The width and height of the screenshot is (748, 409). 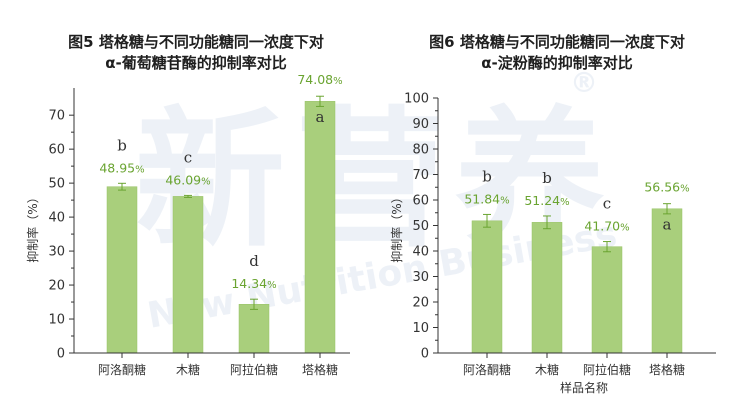 I want to click on value-label: 48.95%, so click(x=121, y=167).